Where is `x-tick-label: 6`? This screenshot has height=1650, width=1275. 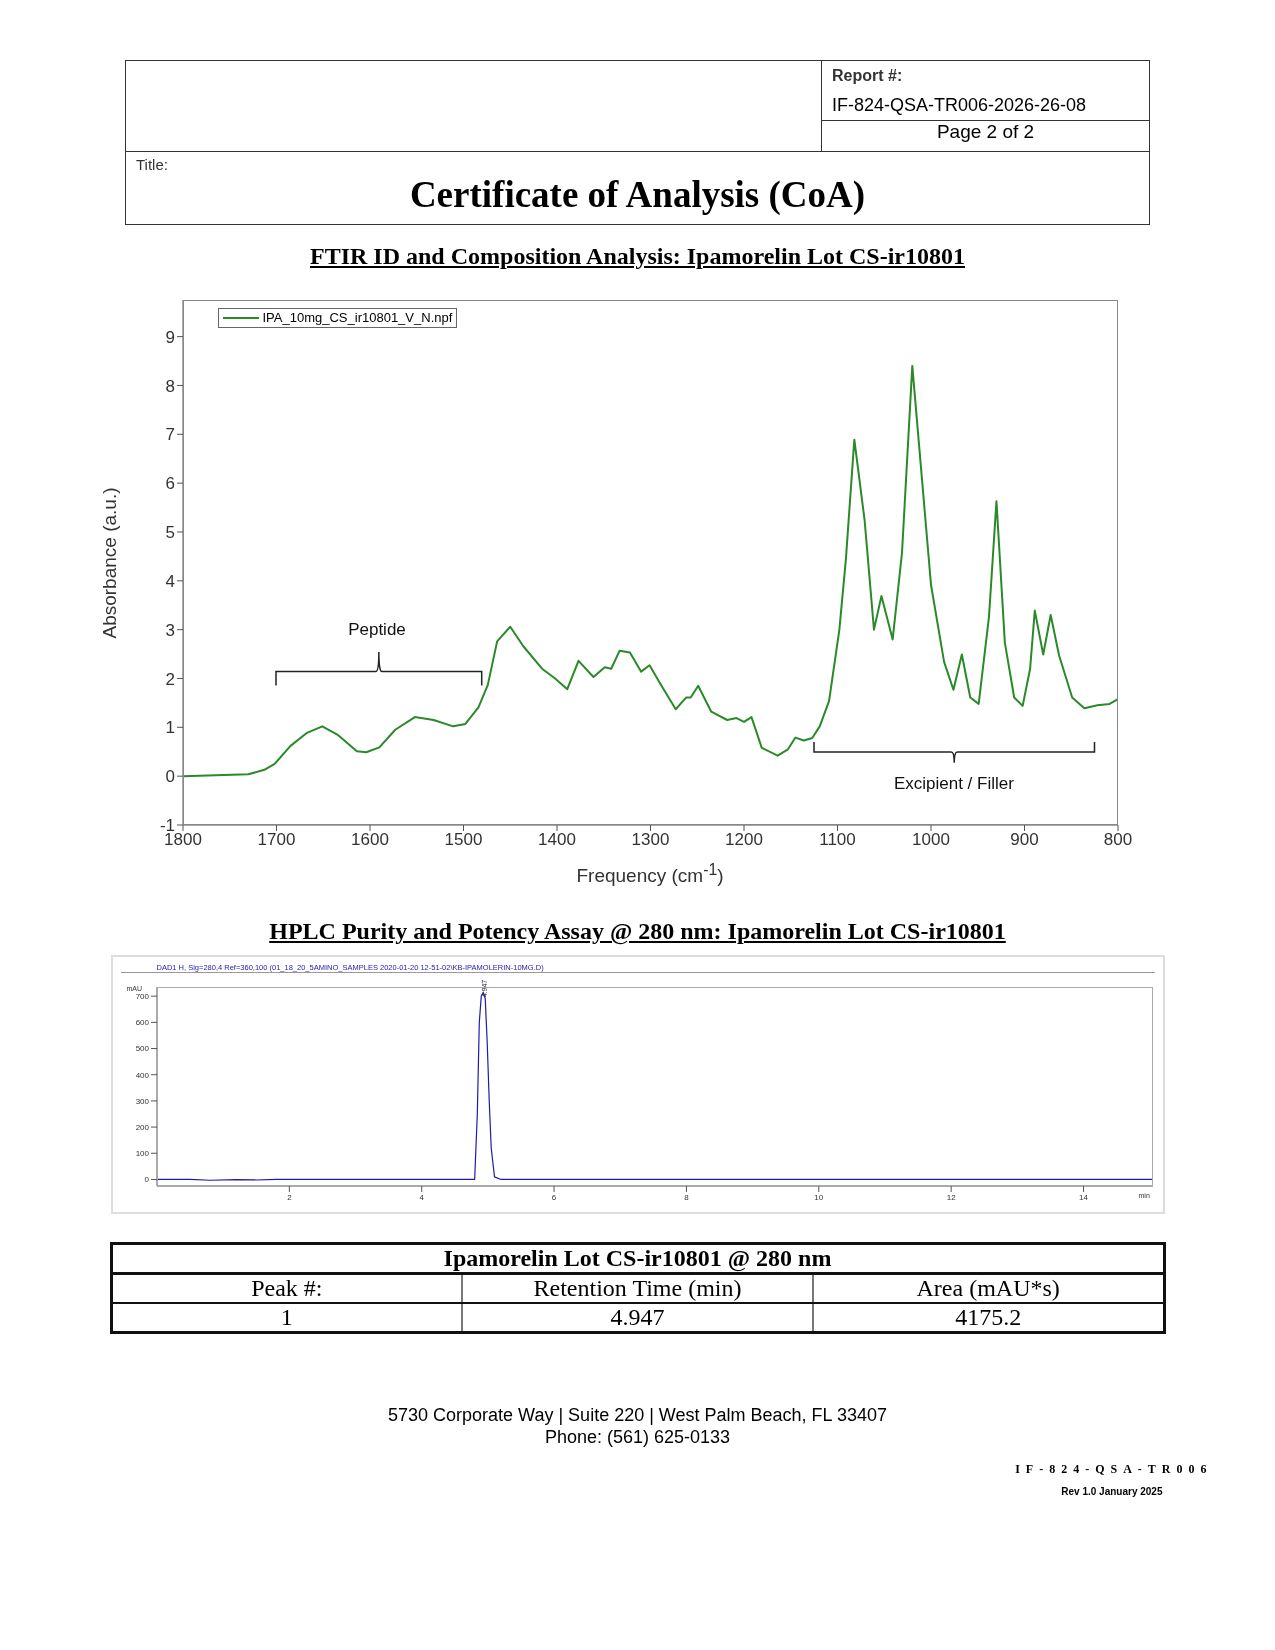
x-tick-label: 6 is located at coordinates (554, 1197).